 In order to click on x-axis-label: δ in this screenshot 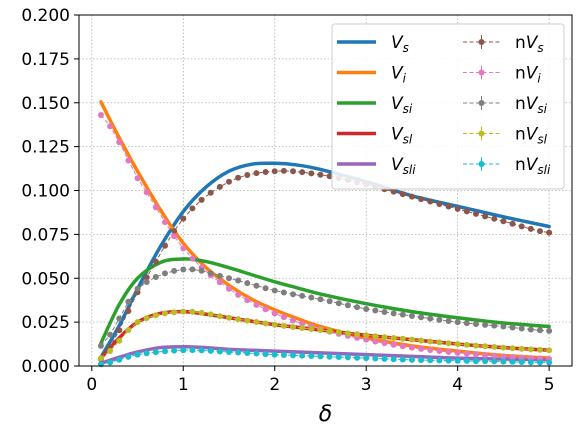, I will do `click(325, 414)`.